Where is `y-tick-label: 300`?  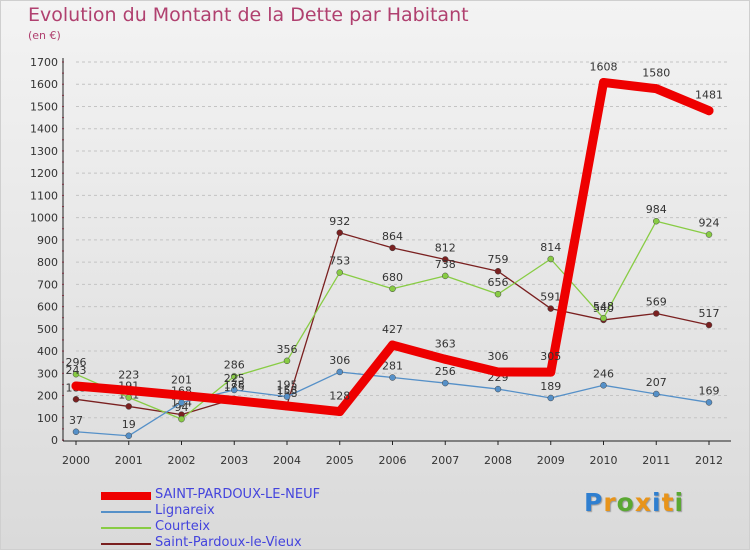
y-tick-label: 300 is located at coordinates (47, 373).